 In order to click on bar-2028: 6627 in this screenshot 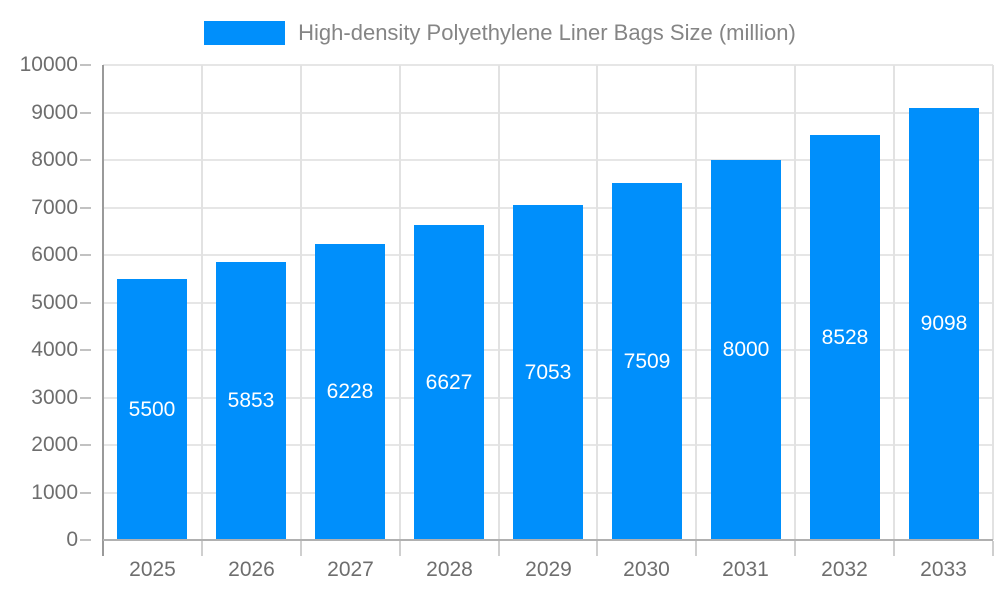, I will do `click(449, 382)`.